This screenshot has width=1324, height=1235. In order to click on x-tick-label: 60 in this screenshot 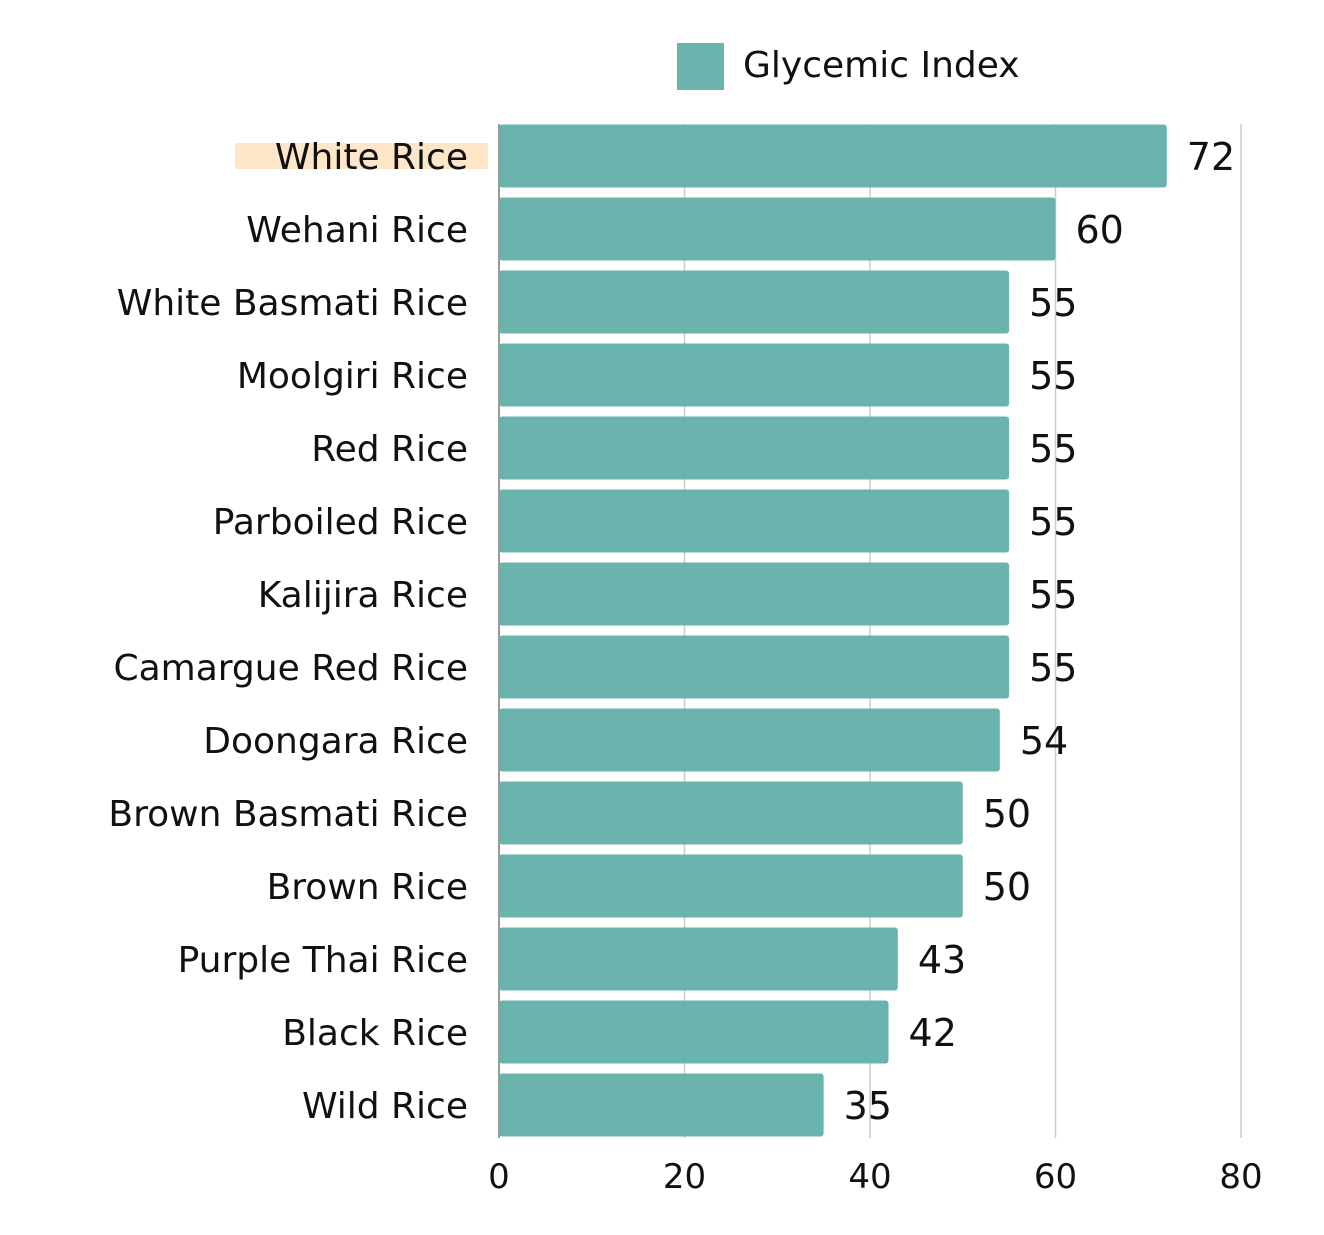, I will do `click(1055, 1177)`.